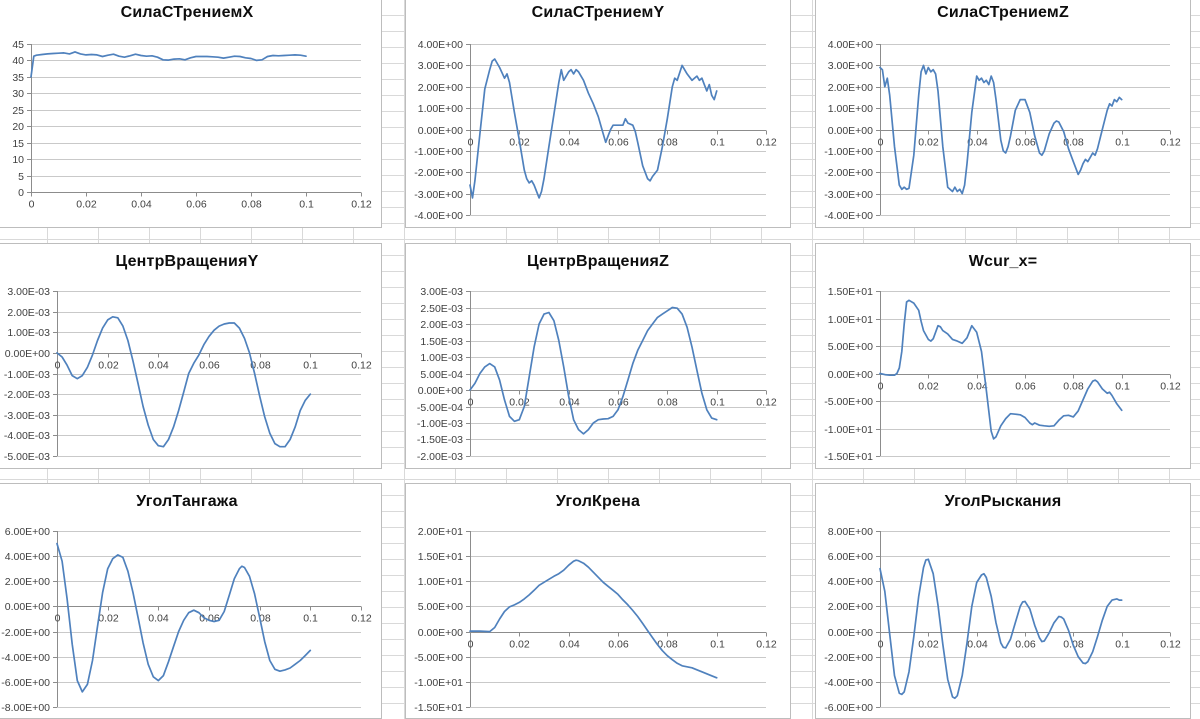 The image size is (1200, 719). Describe the element at coordinates (21, 177) in the screenshot. I see `svg-text: 5` at that location.